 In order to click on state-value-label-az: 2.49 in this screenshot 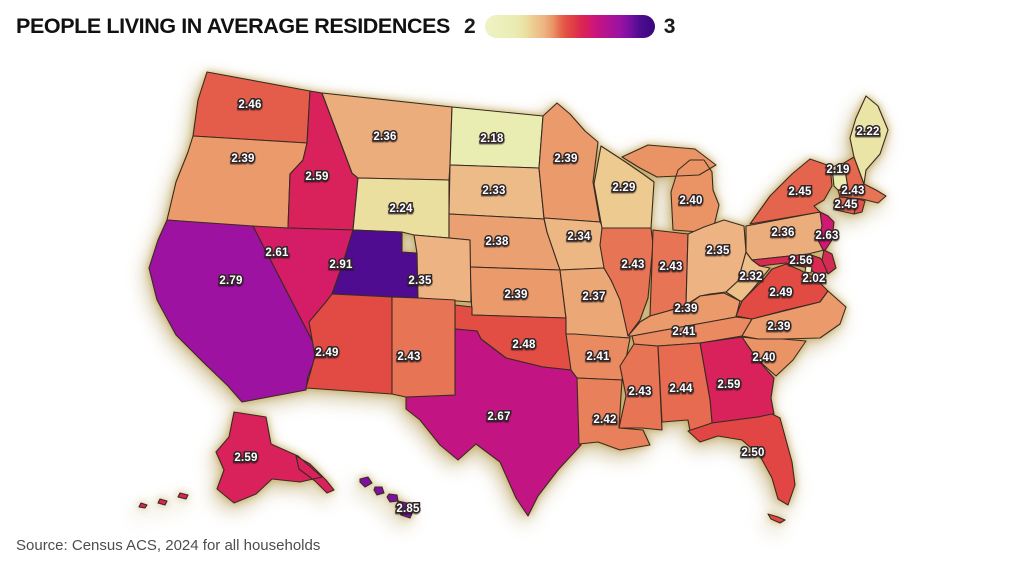, I will do `click(326, 353)`.